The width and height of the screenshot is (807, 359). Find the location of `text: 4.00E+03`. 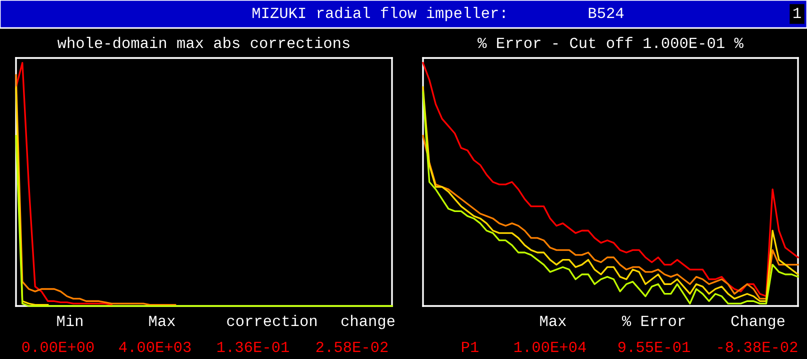

text: 4.00E+03 is located at coordinates (155, 347).